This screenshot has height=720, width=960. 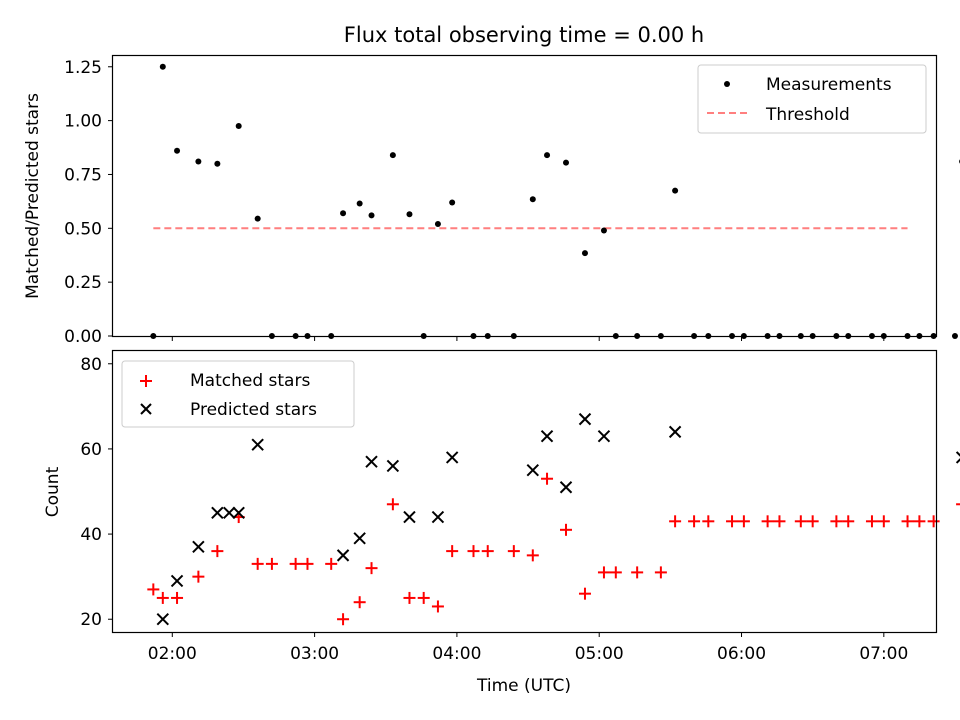 I want to click on legend-matched-label: Matched stars, so click(x=250, y=381).